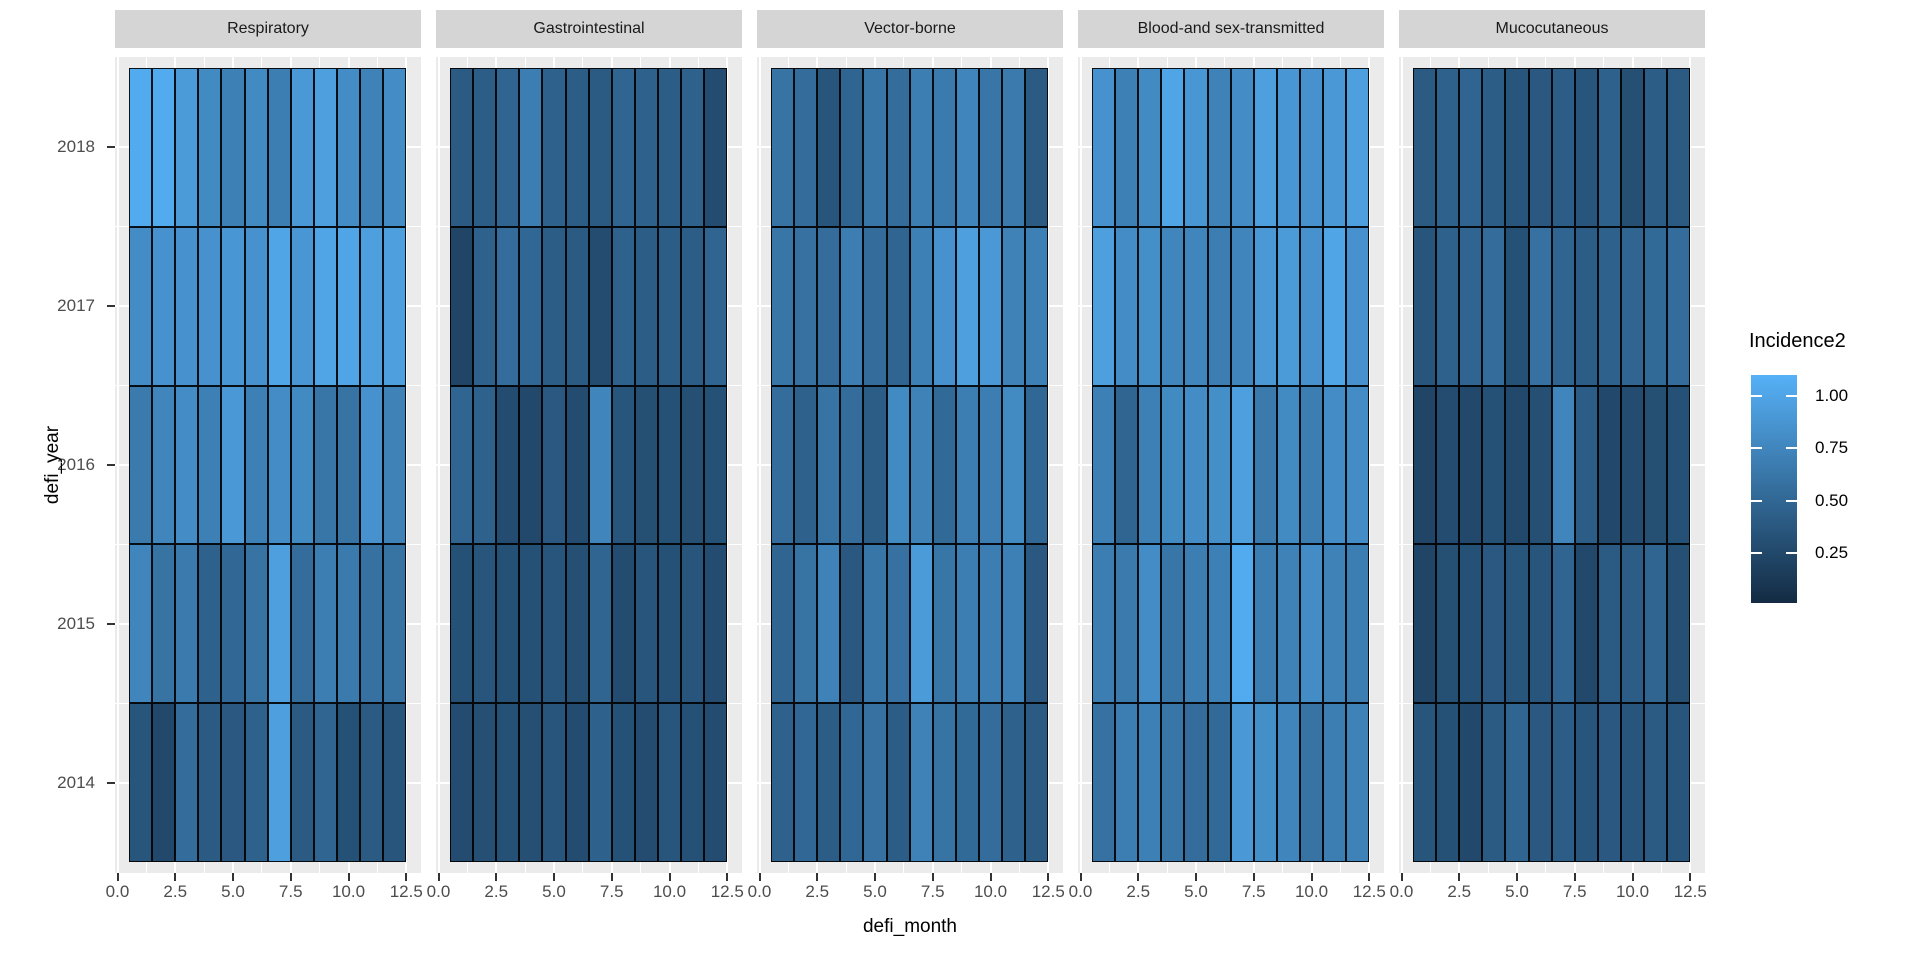  I want to click on x-axis-tick-label: 7.5, so click(1253, 891).